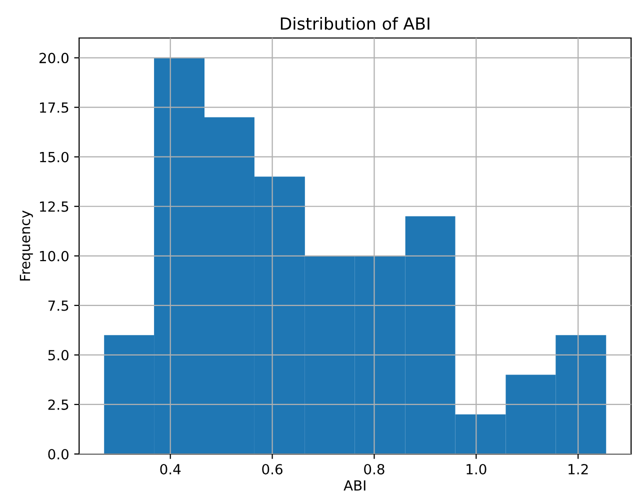 Image resolution: width=633 pixels, height=500 pixels. Describe the element at coordinates (54, 256) in the screenshot. I see `y-tick-label: 10.0` at that location.